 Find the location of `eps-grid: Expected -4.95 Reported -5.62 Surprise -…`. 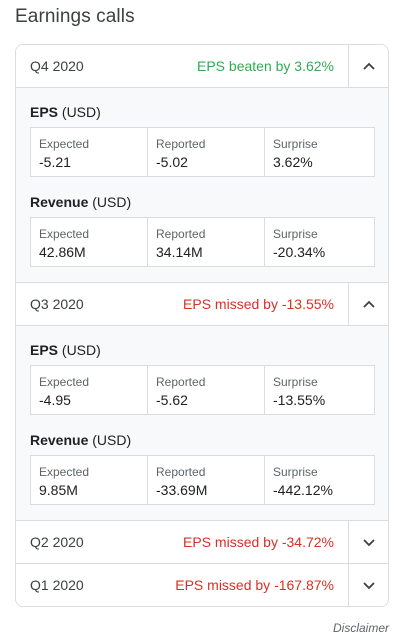

eps-grid: Expected -4.95 Reported -5.62 Surprise -… is located at coordinates (202, 390).